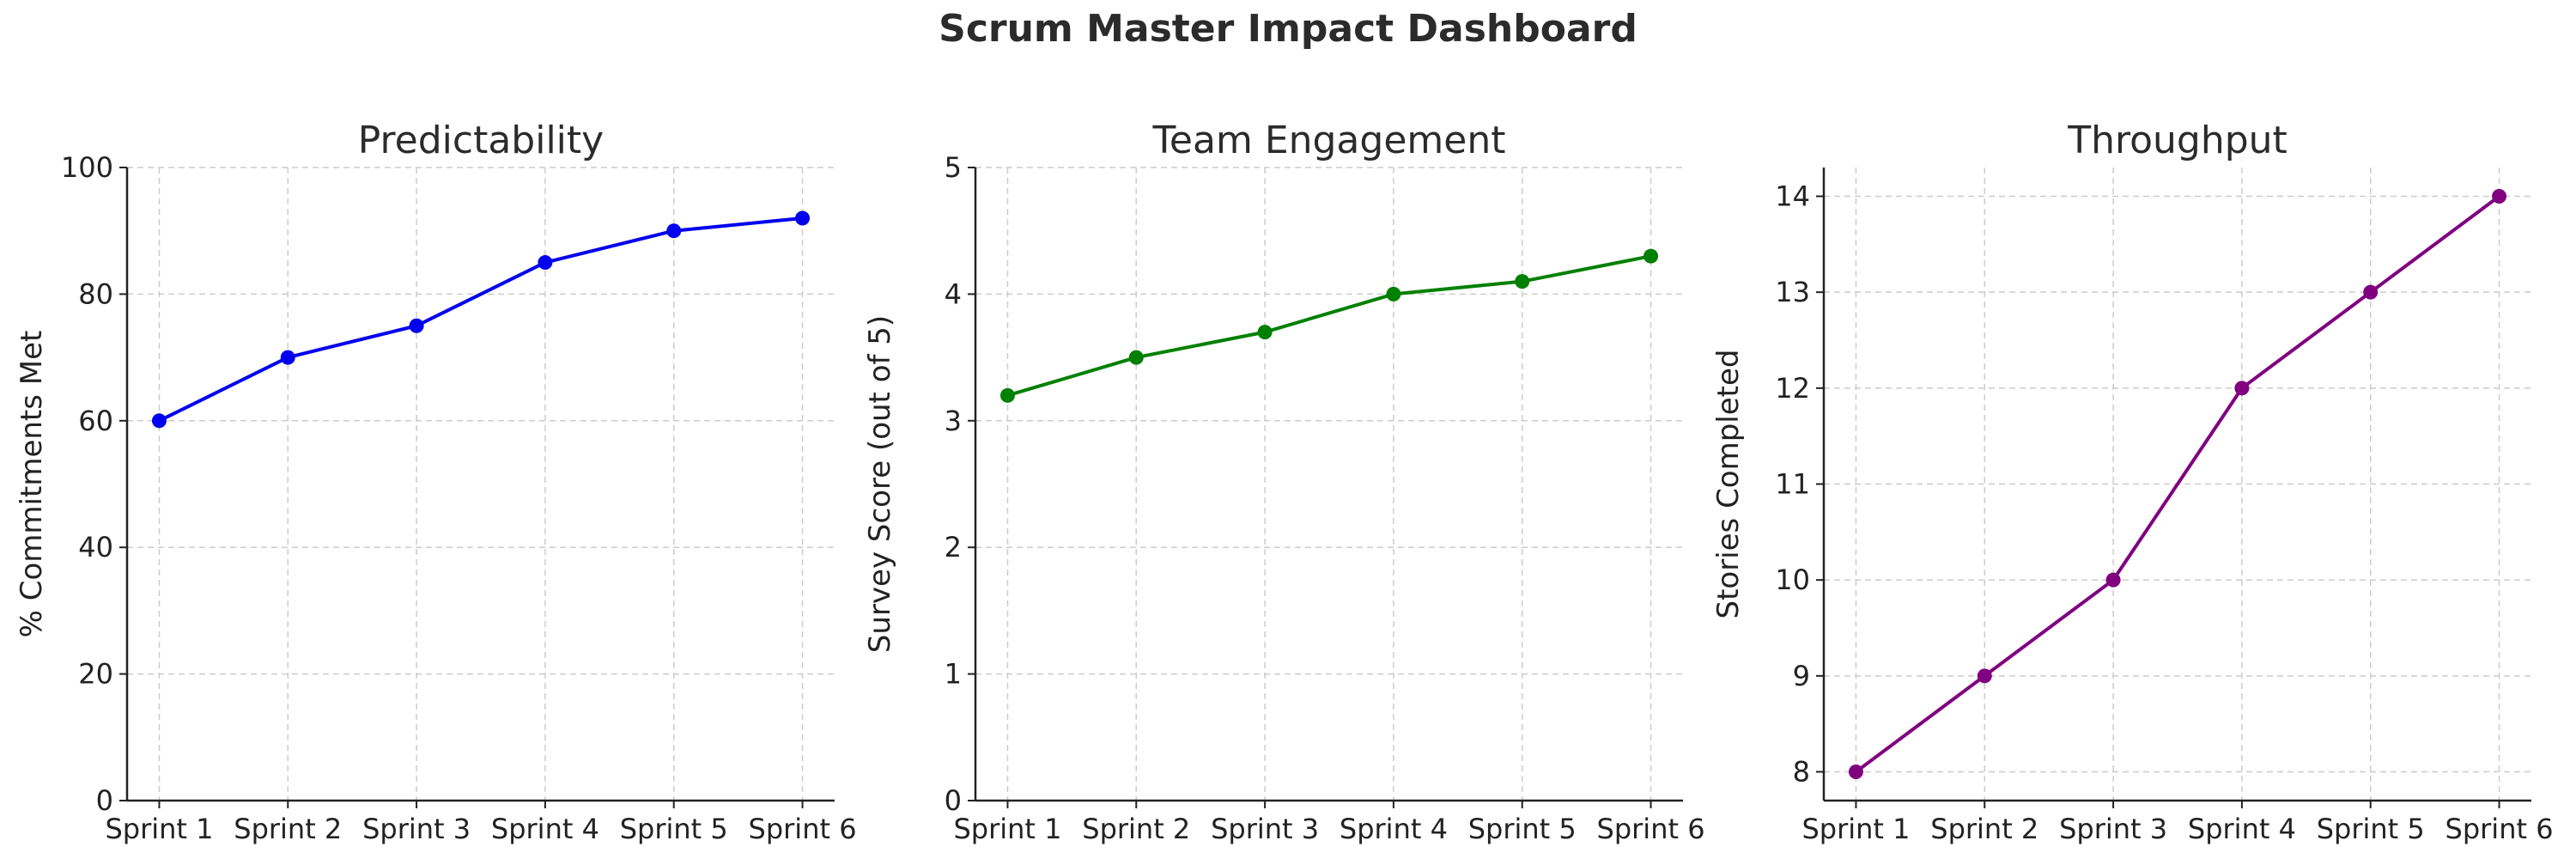 The image size is (2576, 859). What do you see at coordinates (1288, 29) in the screenshot?
I see `dashboard-title: Scrum Master Impact Dashboard` at bounding box center [1288, 29].